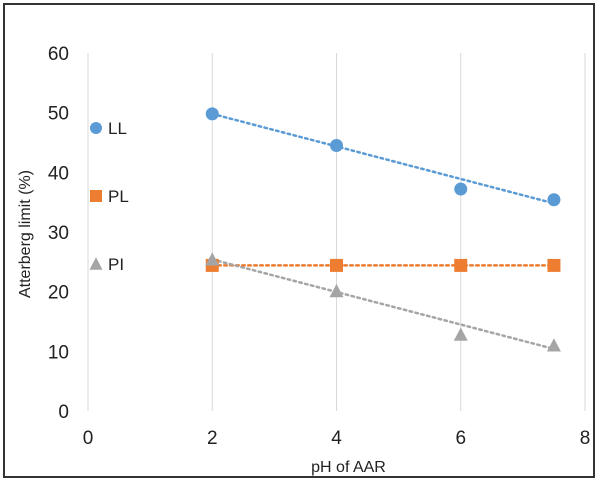 The width and height of the screenshot is (601, 483). What do you see at coordinates (63, 412) in the screenshot?
I see `y-tick-label: 0` at bounding box center [63, 412].